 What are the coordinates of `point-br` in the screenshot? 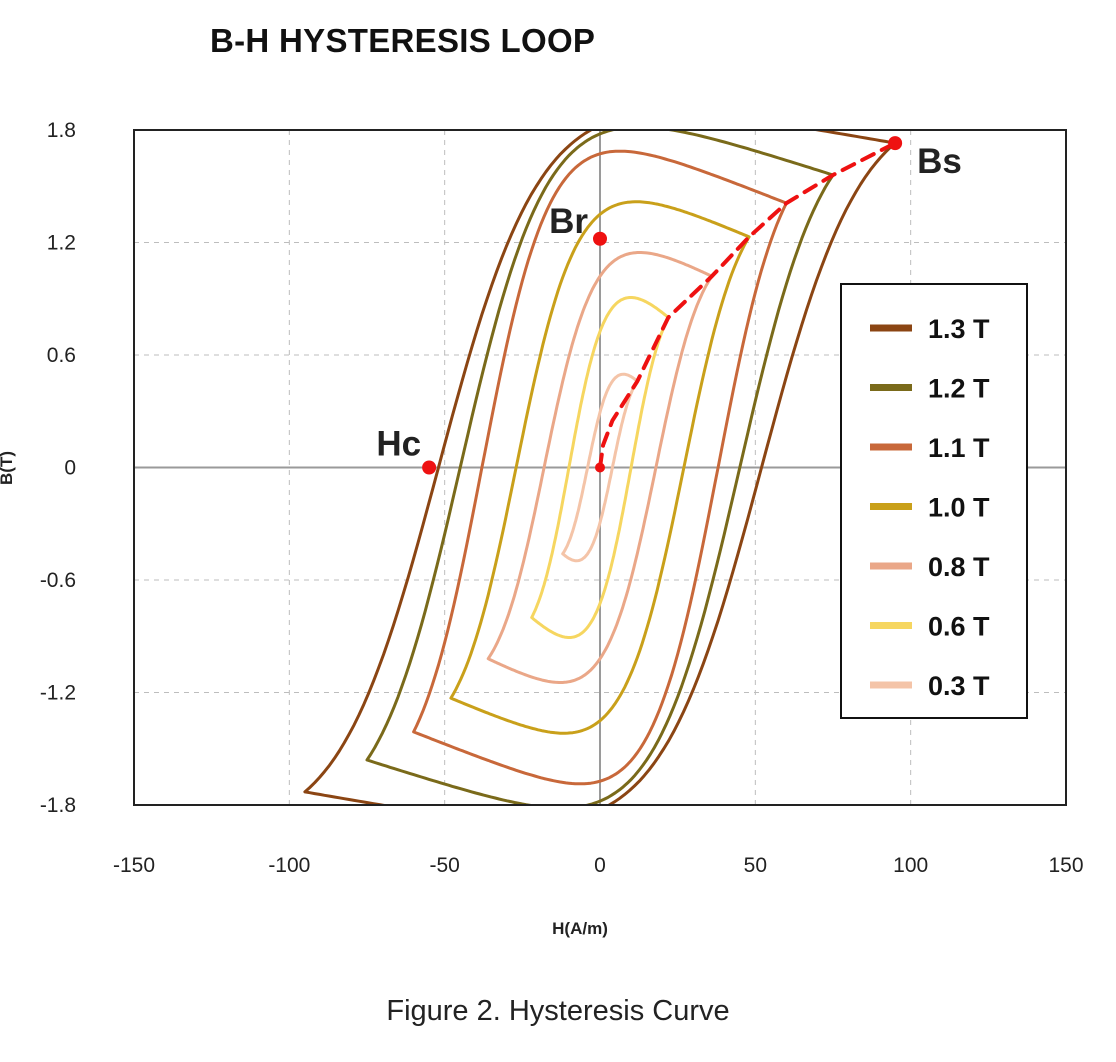 It's located at (600, 238).